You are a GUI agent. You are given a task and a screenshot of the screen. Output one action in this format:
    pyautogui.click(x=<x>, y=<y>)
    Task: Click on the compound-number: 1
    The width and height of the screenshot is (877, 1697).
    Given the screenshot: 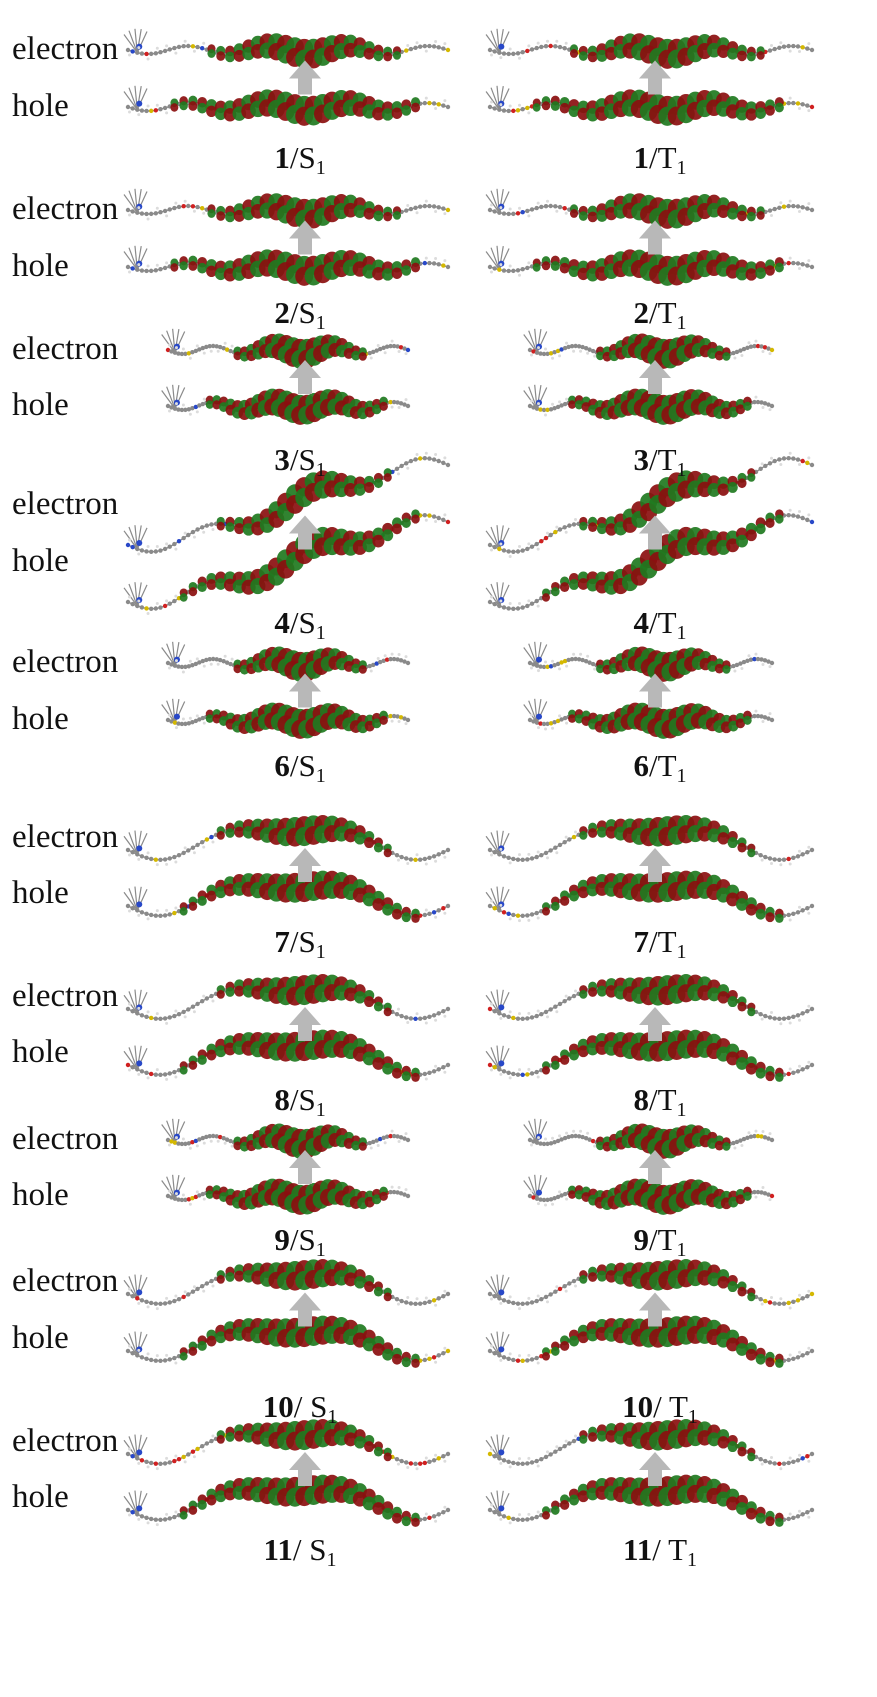 What is the action you would take?
    pyautogui.click(x=641, y=157)
    